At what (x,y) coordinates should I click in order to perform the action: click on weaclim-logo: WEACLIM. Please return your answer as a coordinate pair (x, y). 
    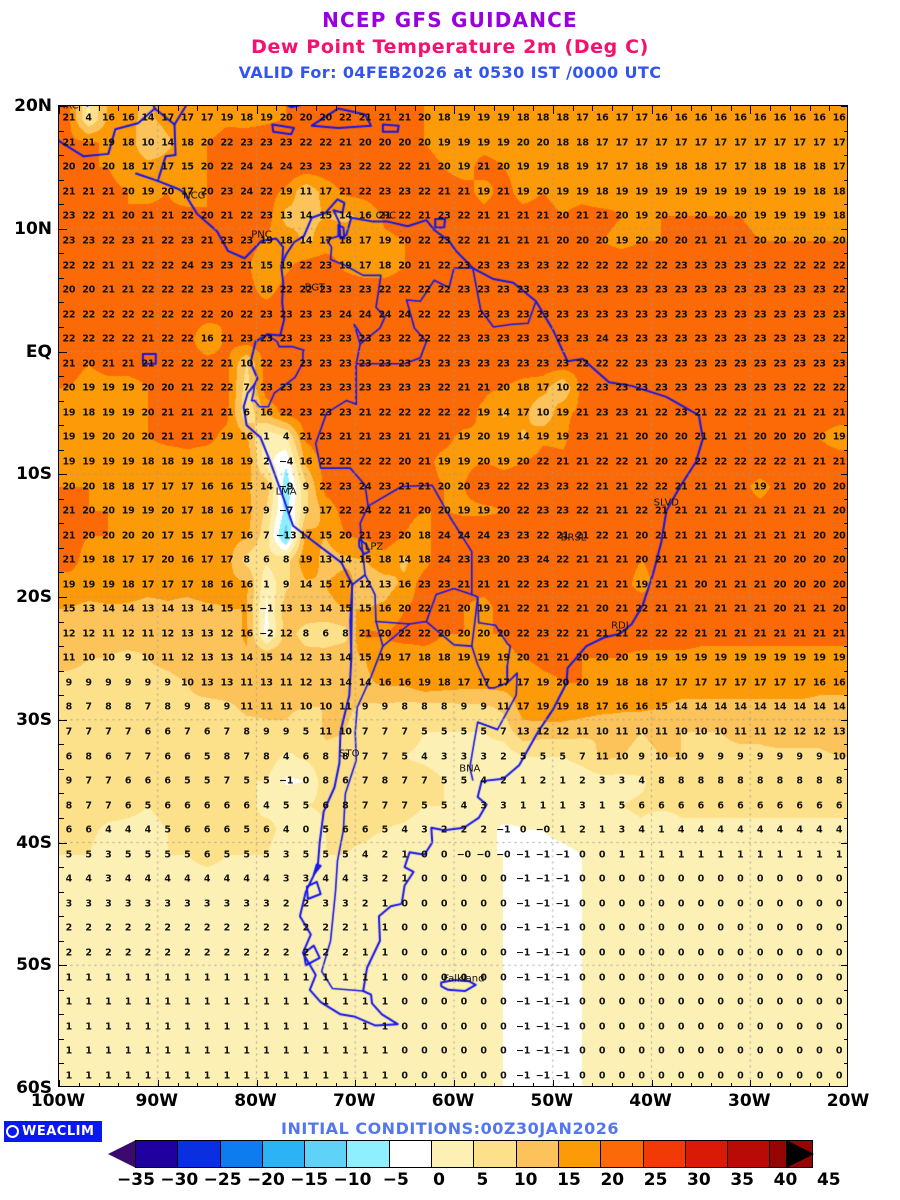
    Looking at the image, I should click on (53, 1131).